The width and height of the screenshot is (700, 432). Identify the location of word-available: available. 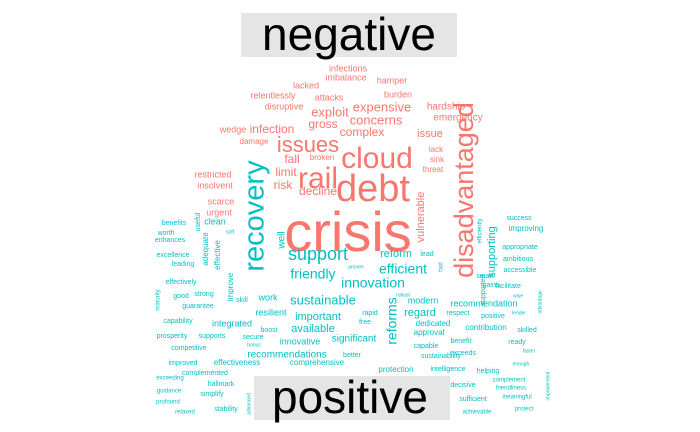
(312, 329).